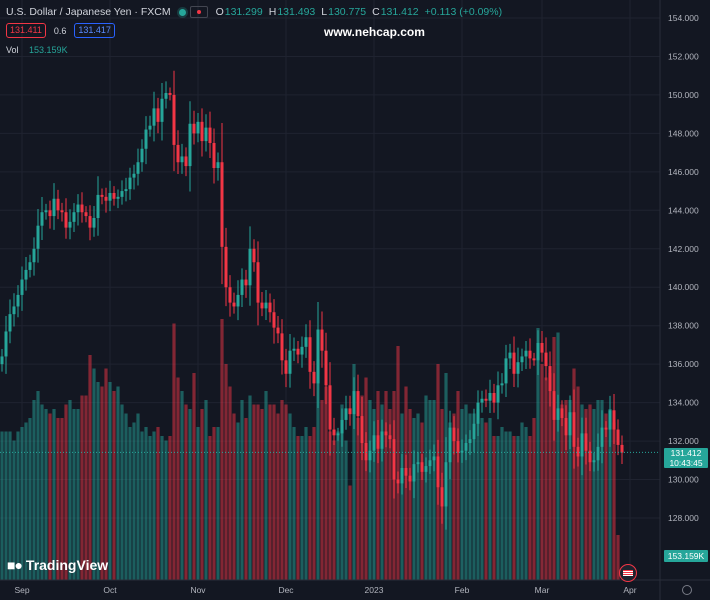  What do you see at coordinates (683, 249) in the screenshot?
I see `price-tick-label: 142.000` at bounding box center [683, 249].